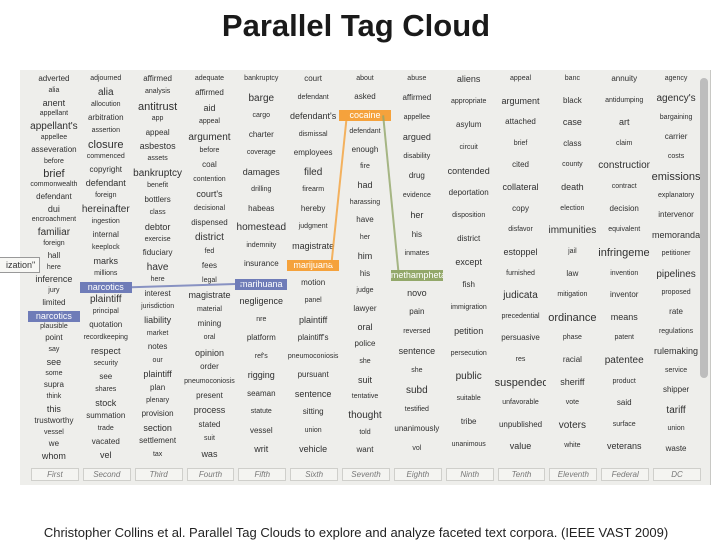 This screenshot has height=551, width=712. What do you see at coordinates (468, 353) in the screenshot?
I see `tag-word: persecution` at bounding box center [468, 353].